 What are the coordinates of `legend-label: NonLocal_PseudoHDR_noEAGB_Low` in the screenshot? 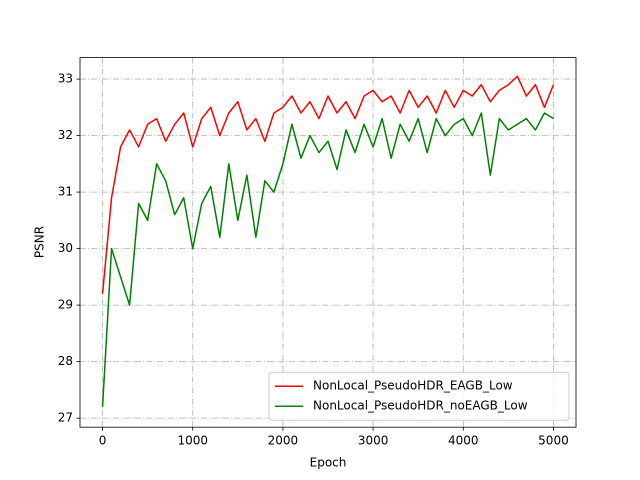 It's located at (420, 406).